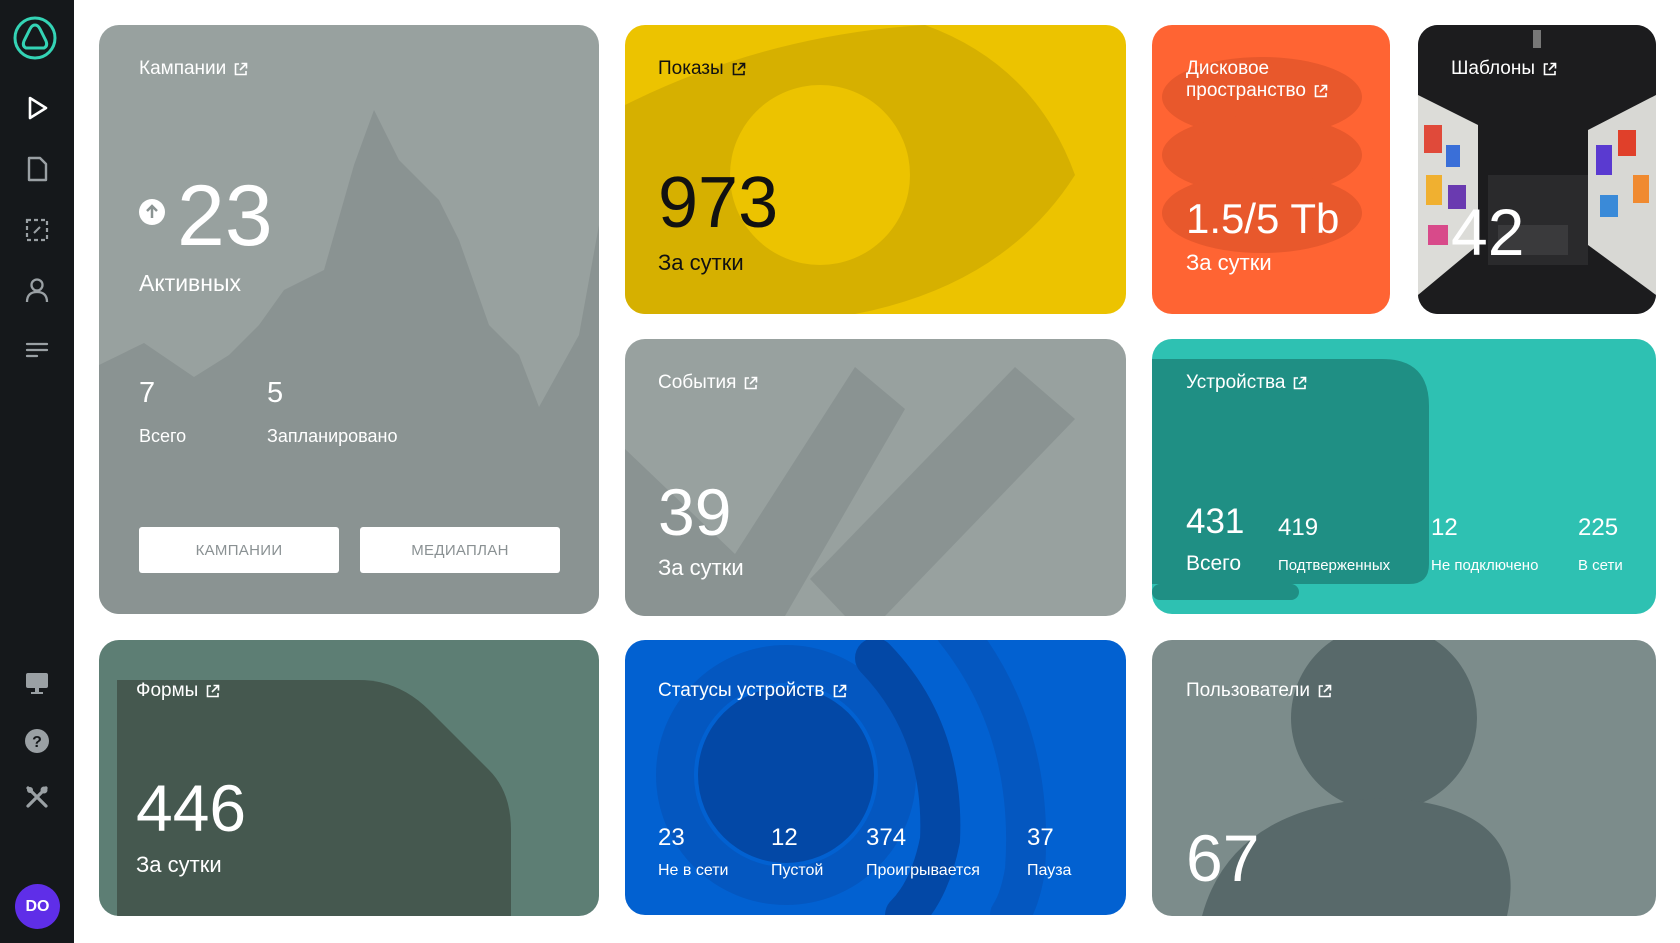  Describe the element at coordinates (923, 870) in the screenshot. I see `status-playing-label: Проигрывается` at that location.